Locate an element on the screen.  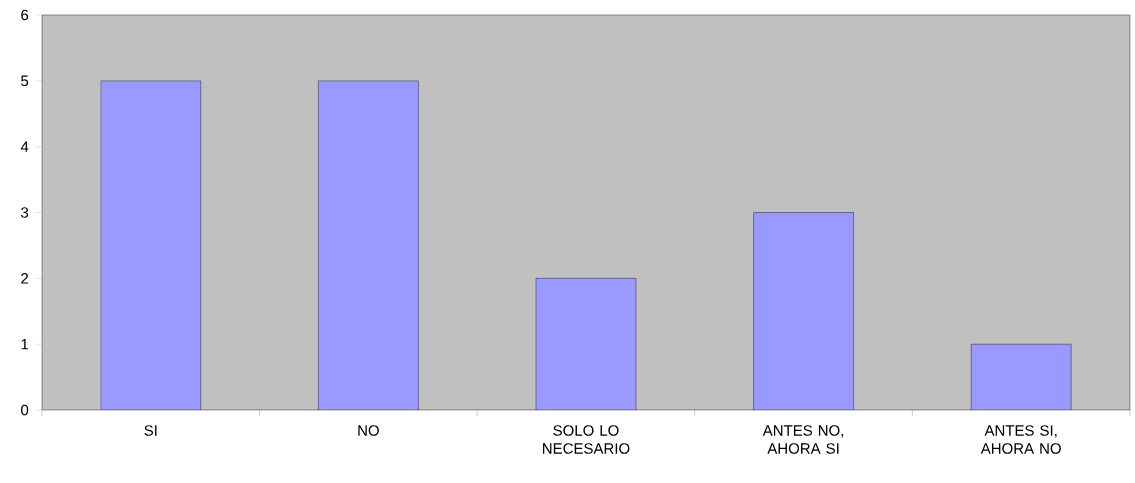
y-tick-label: 2 is located at coordinates (25, 278).